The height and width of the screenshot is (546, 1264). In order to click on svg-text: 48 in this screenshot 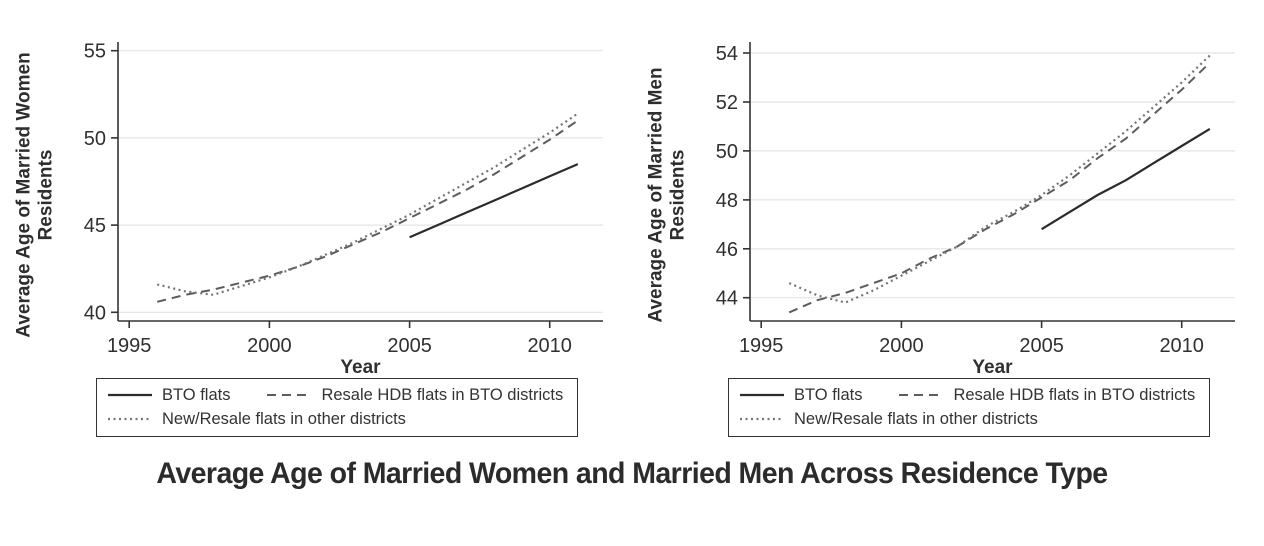, I will do `click(727, 201)`.